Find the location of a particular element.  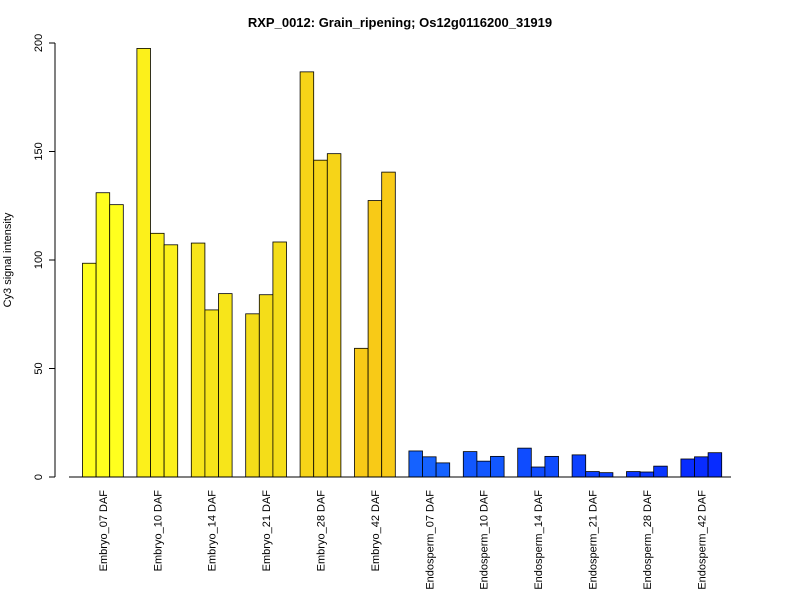

x-category-label: Endosperm_10 DAF is located at coordinates (485, 540).